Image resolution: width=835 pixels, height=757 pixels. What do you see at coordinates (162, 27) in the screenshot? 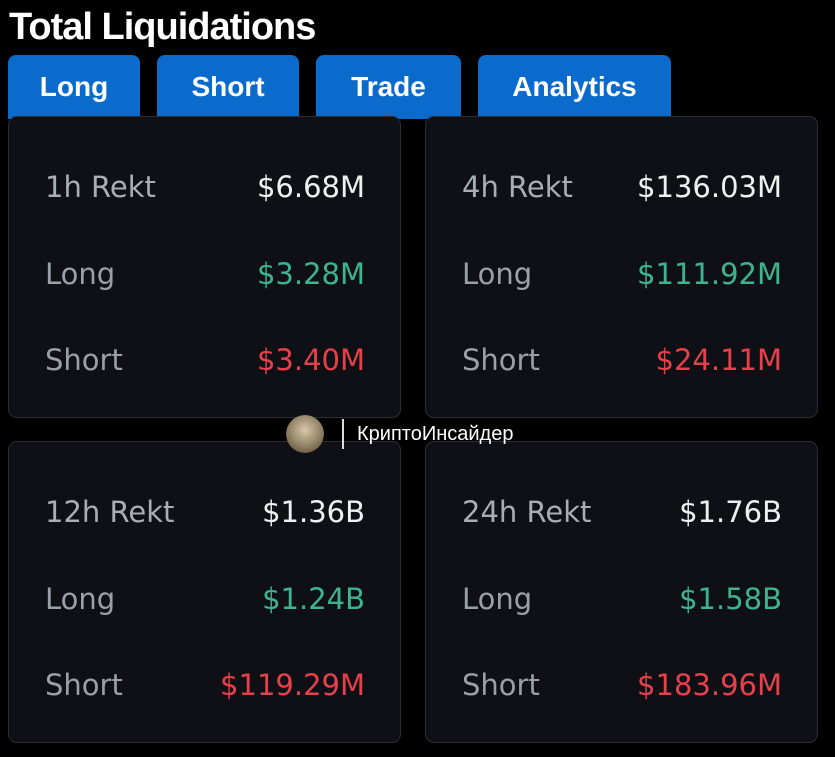
I see `title: Total Liquidations` at bounding box center [162, 27].